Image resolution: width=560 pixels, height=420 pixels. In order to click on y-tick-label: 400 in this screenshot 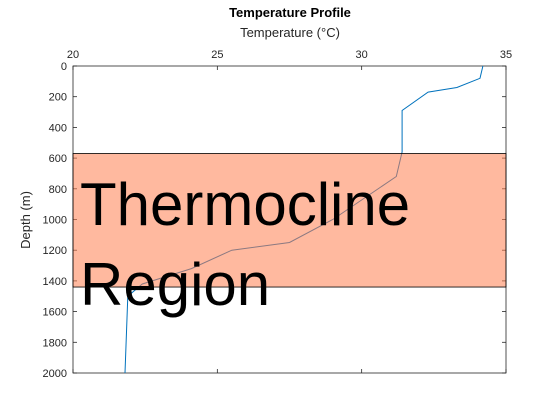, I will do `click(58, 128)`.